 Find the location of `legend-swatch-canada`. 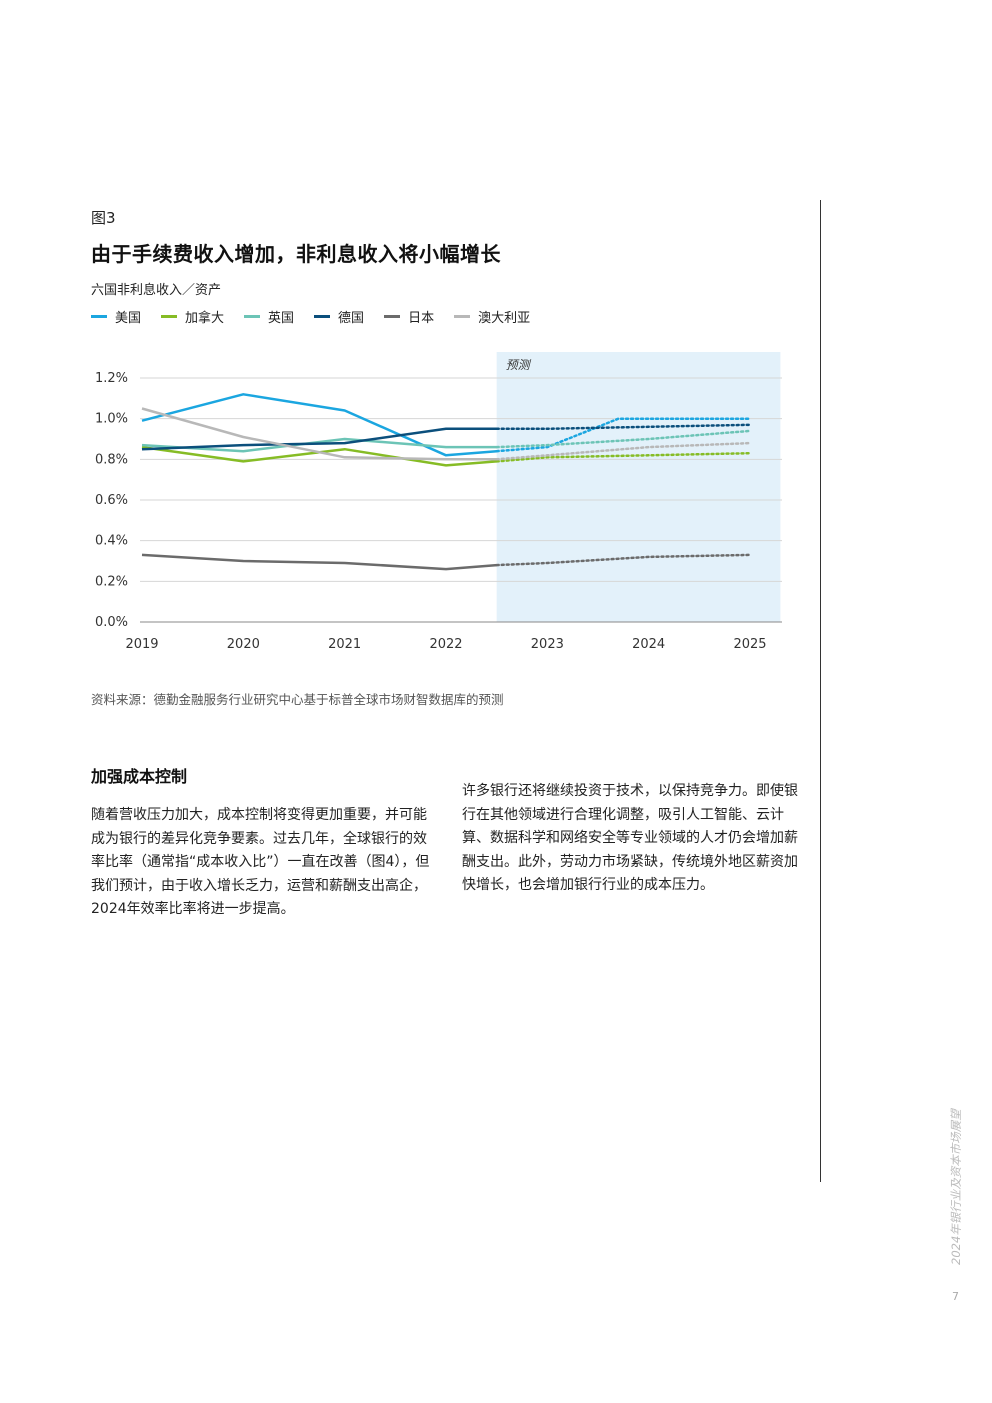

legend-swatch-canada is located at coordinates (169, 316).